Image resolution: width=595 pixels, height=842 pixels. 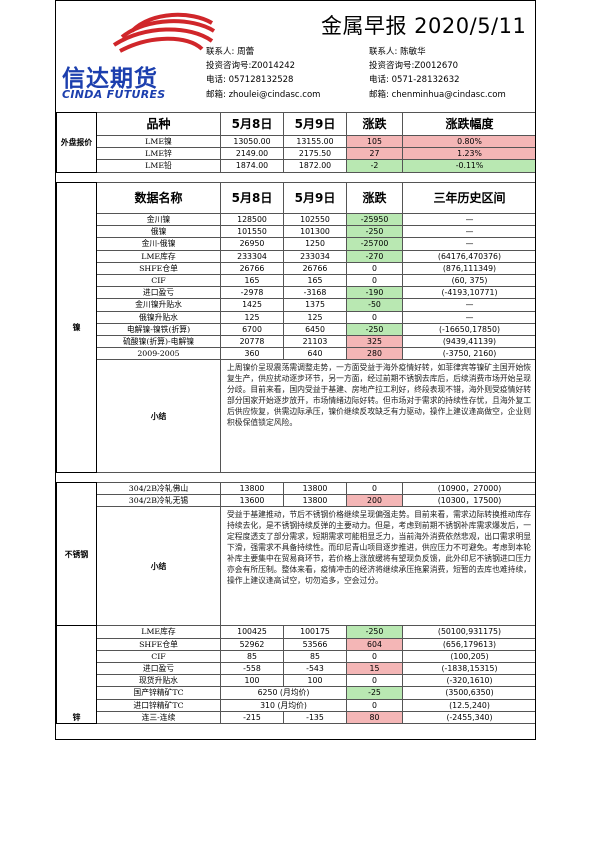 What do you see at coordinates (283, 693) in the screenshot?
I see `cell: 6250 (月均价)` at bounding box center [283, 693].